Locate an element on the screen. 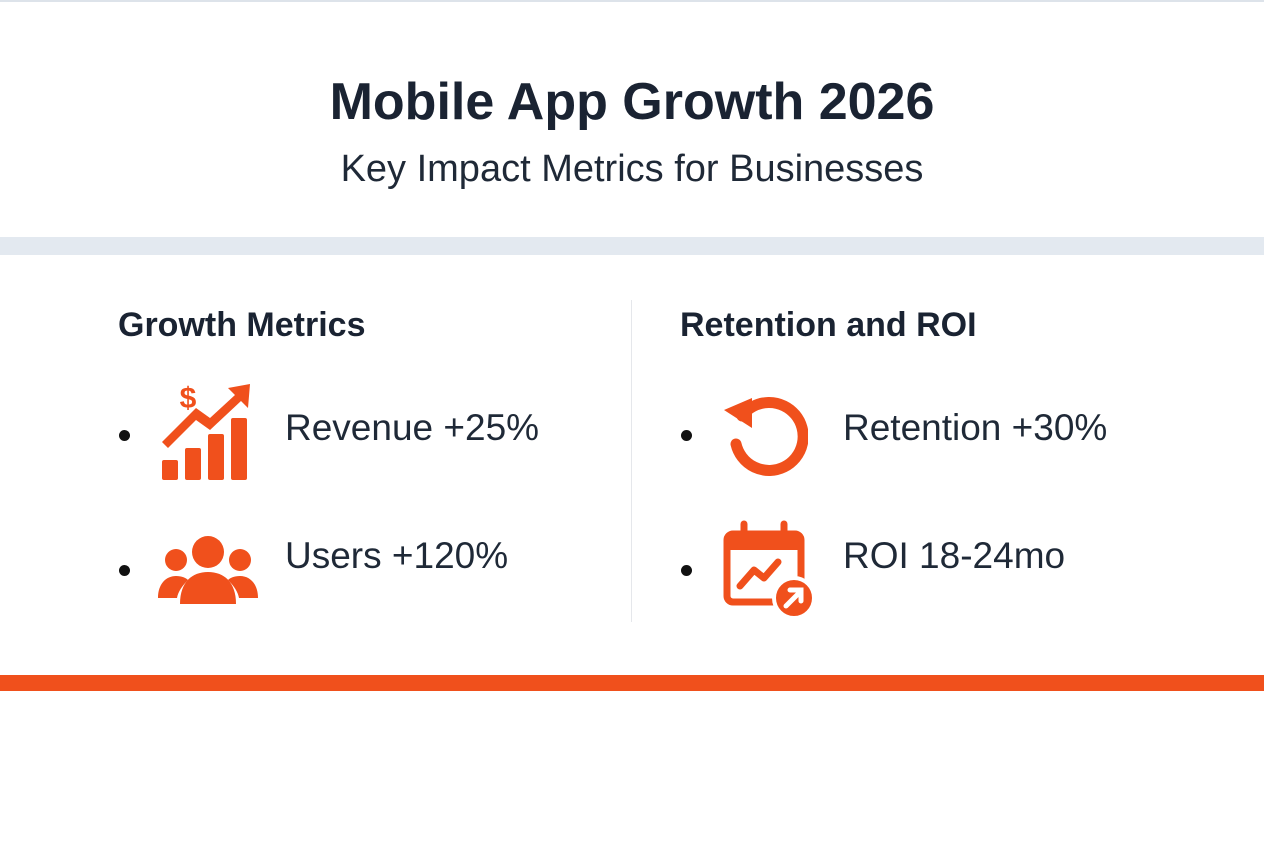 This screenshot has width=1264, height=848. metric-text: Revenue +25% is located at coordinates (412, 427).